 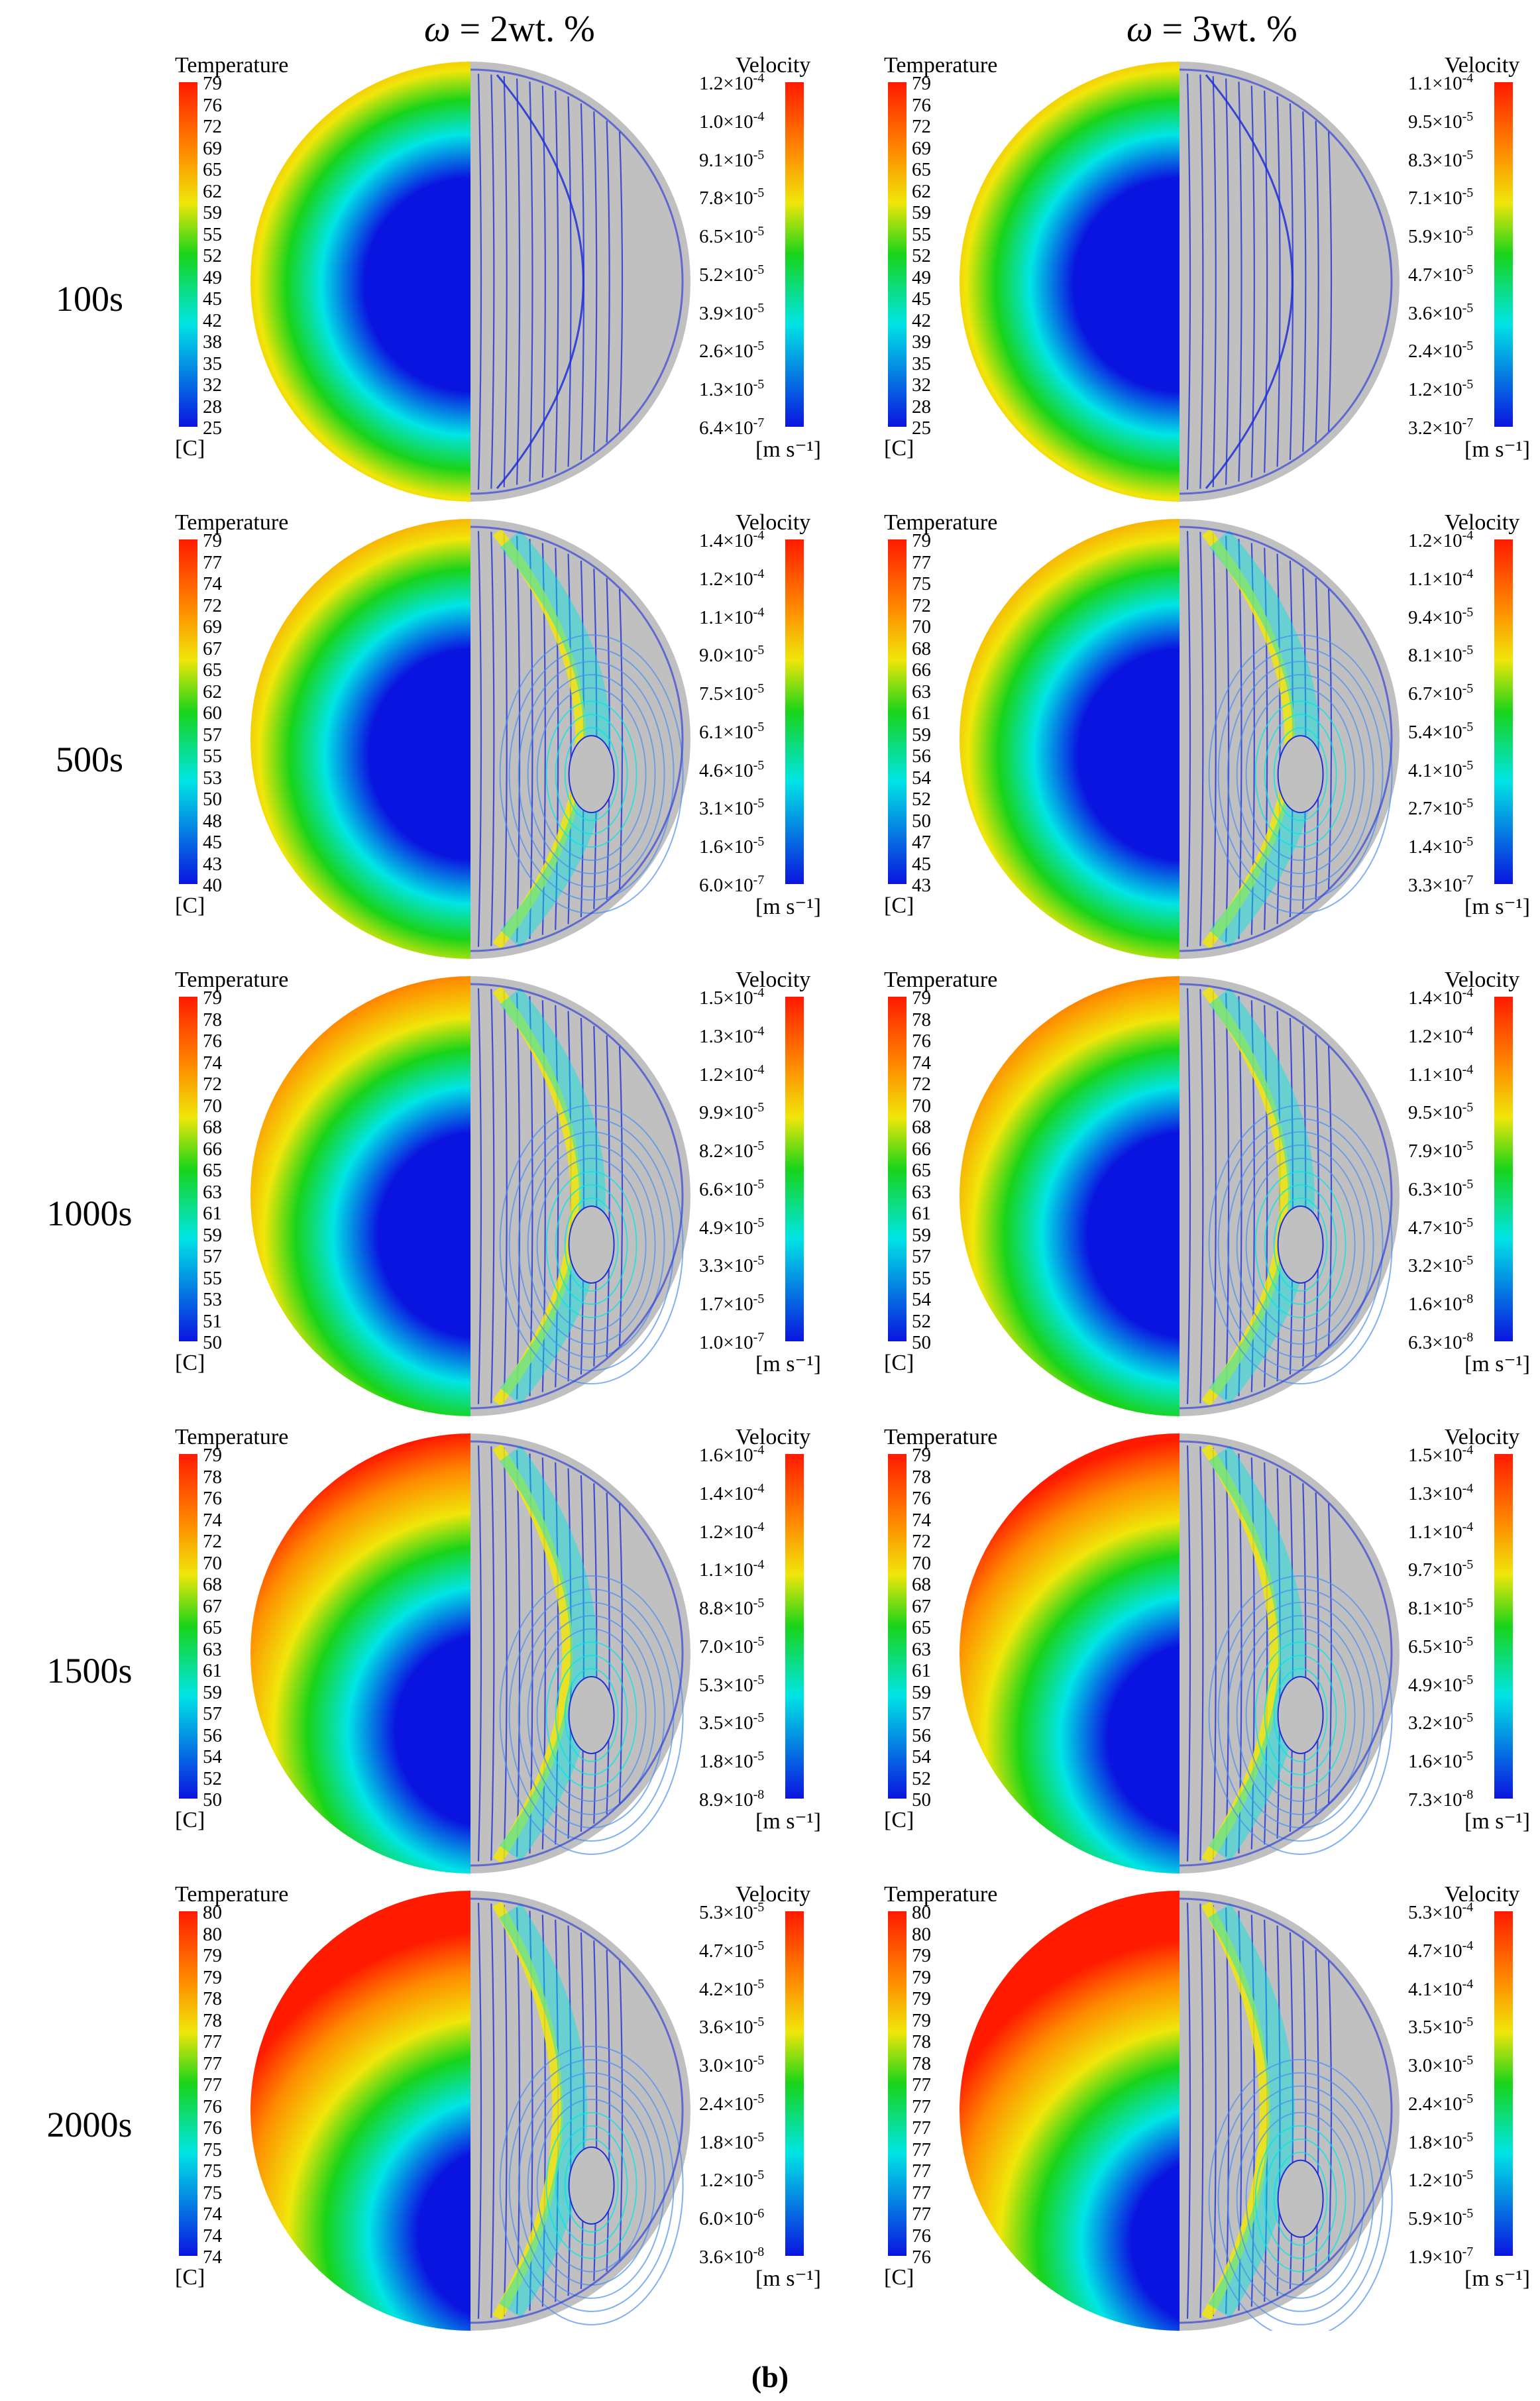 I want to click on velocity-tick: 7.3×10⁻⁸, so click(x=1441, y=1799).